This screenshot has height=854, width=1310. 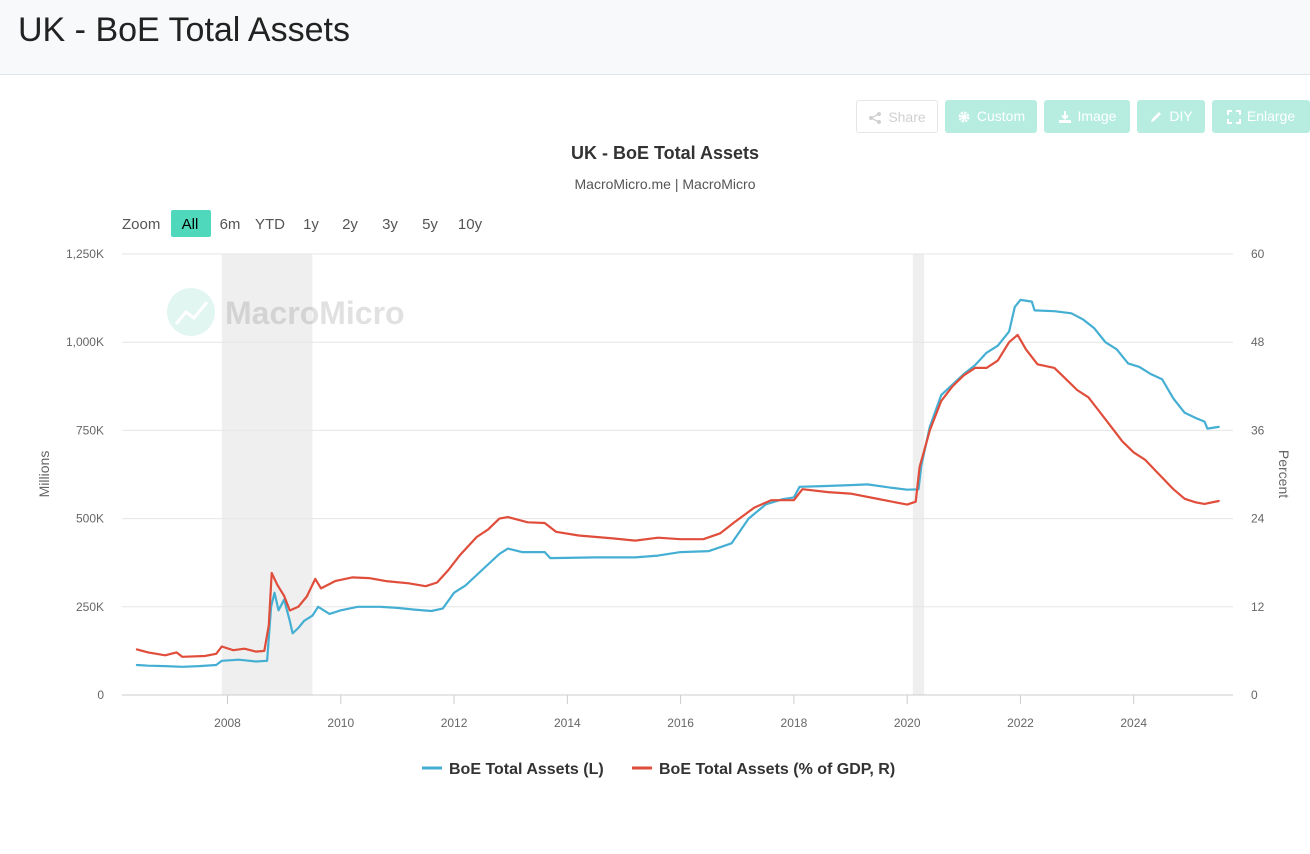 I want to click on page-title: UK - BoE Total Assets, so click(x=184, y=30).